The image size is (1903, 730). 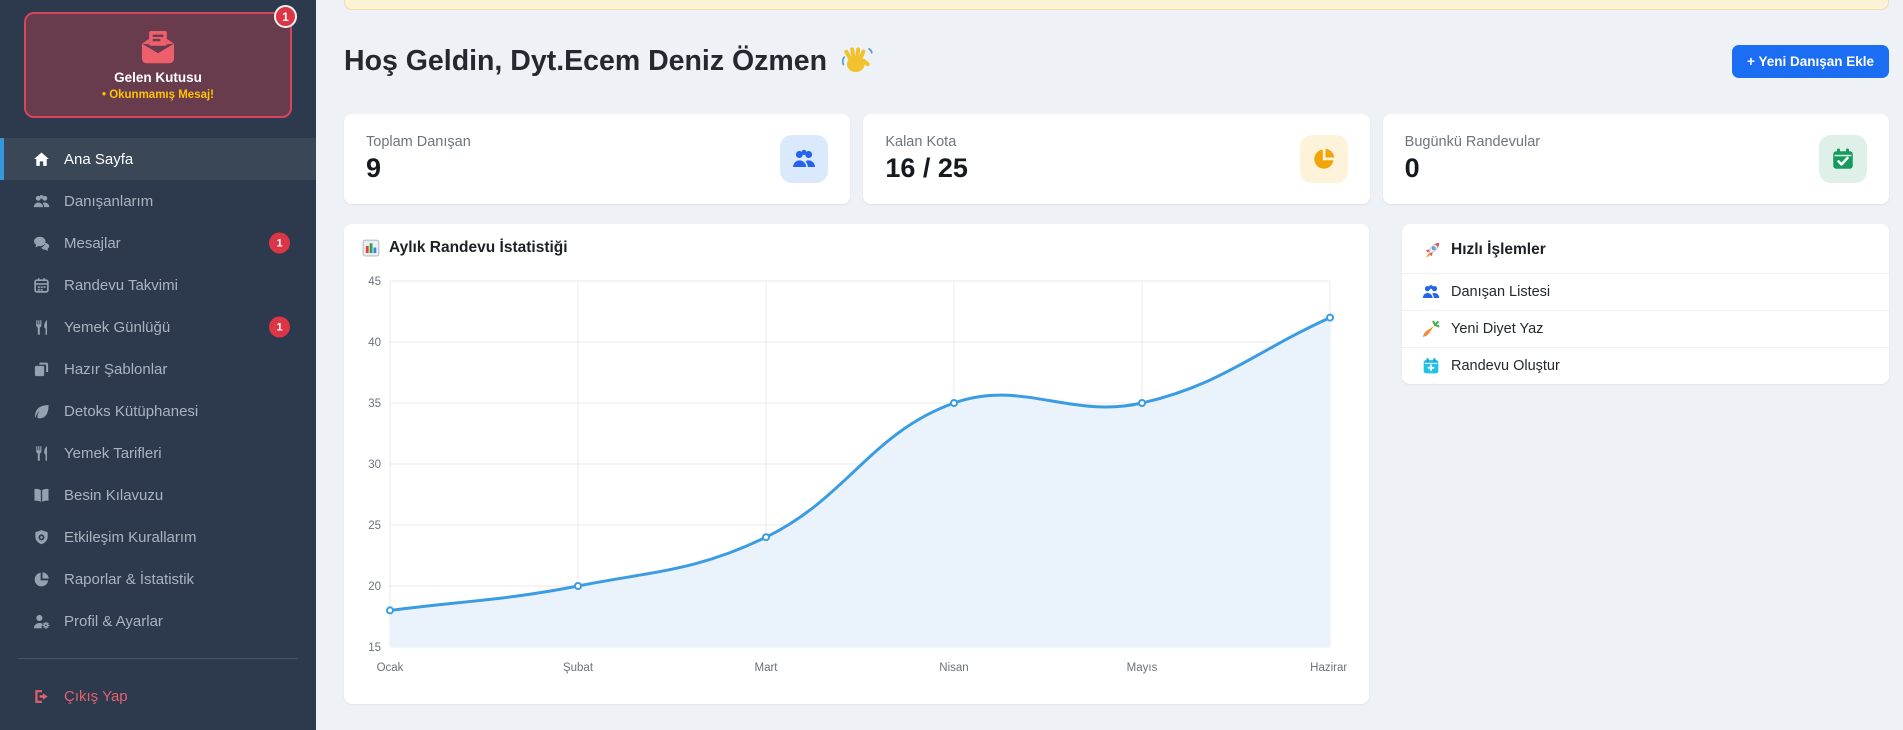 What do you see at coordinates (41, 621) in the screenshot?
I see `user-gear-icon` at bounding box center [41, 621].